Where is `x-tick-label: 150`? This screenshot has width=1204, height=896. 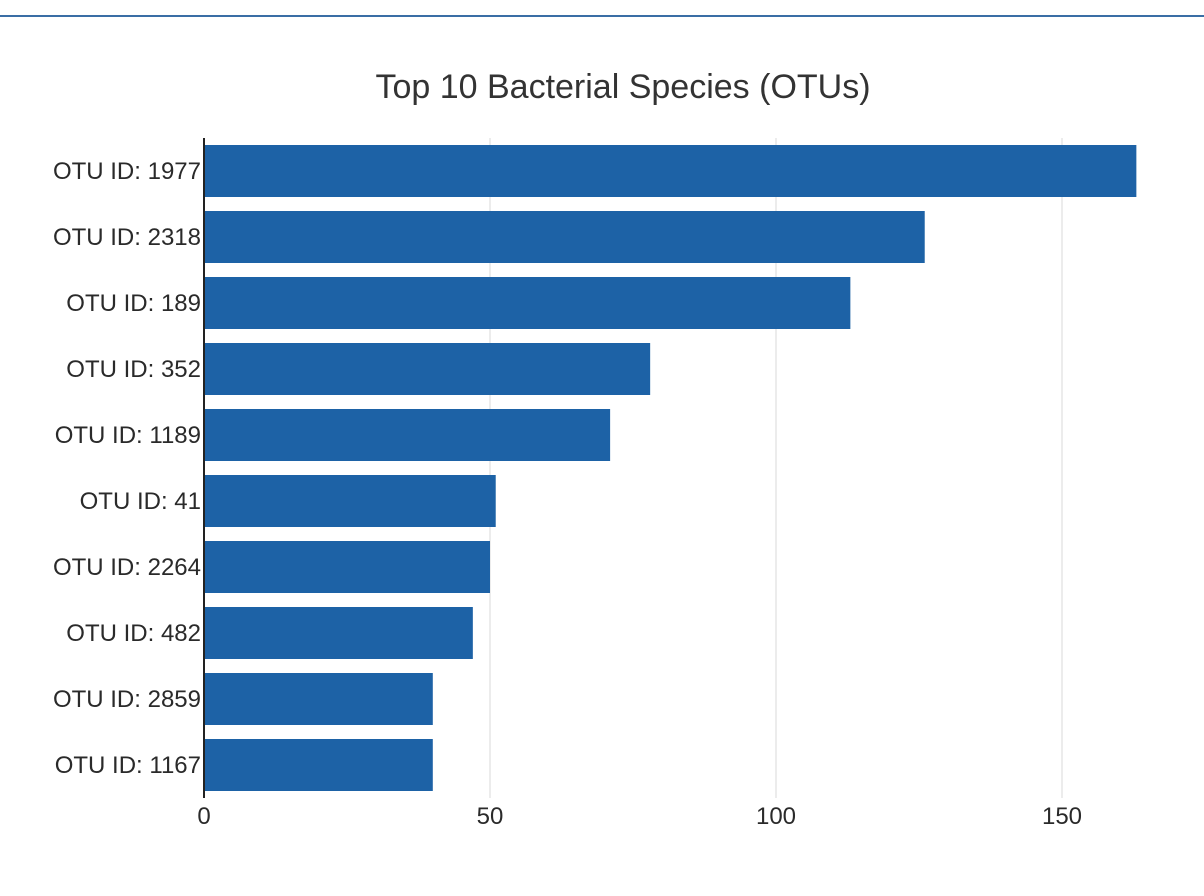
x-tick-label: 150 is located at coordinates (1062, 816).